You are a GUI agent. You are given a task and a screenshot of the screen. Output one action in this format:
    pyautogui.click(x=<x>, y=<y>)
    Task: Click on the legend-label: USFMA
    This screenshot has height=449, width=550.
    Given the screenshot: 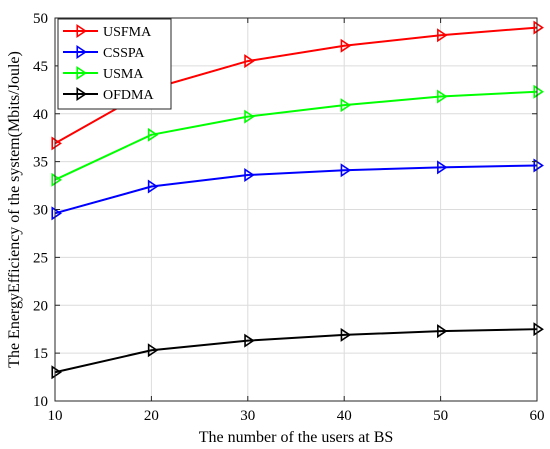 What is the action you would take?
    pyautogui.click(x=127, y=32)
    